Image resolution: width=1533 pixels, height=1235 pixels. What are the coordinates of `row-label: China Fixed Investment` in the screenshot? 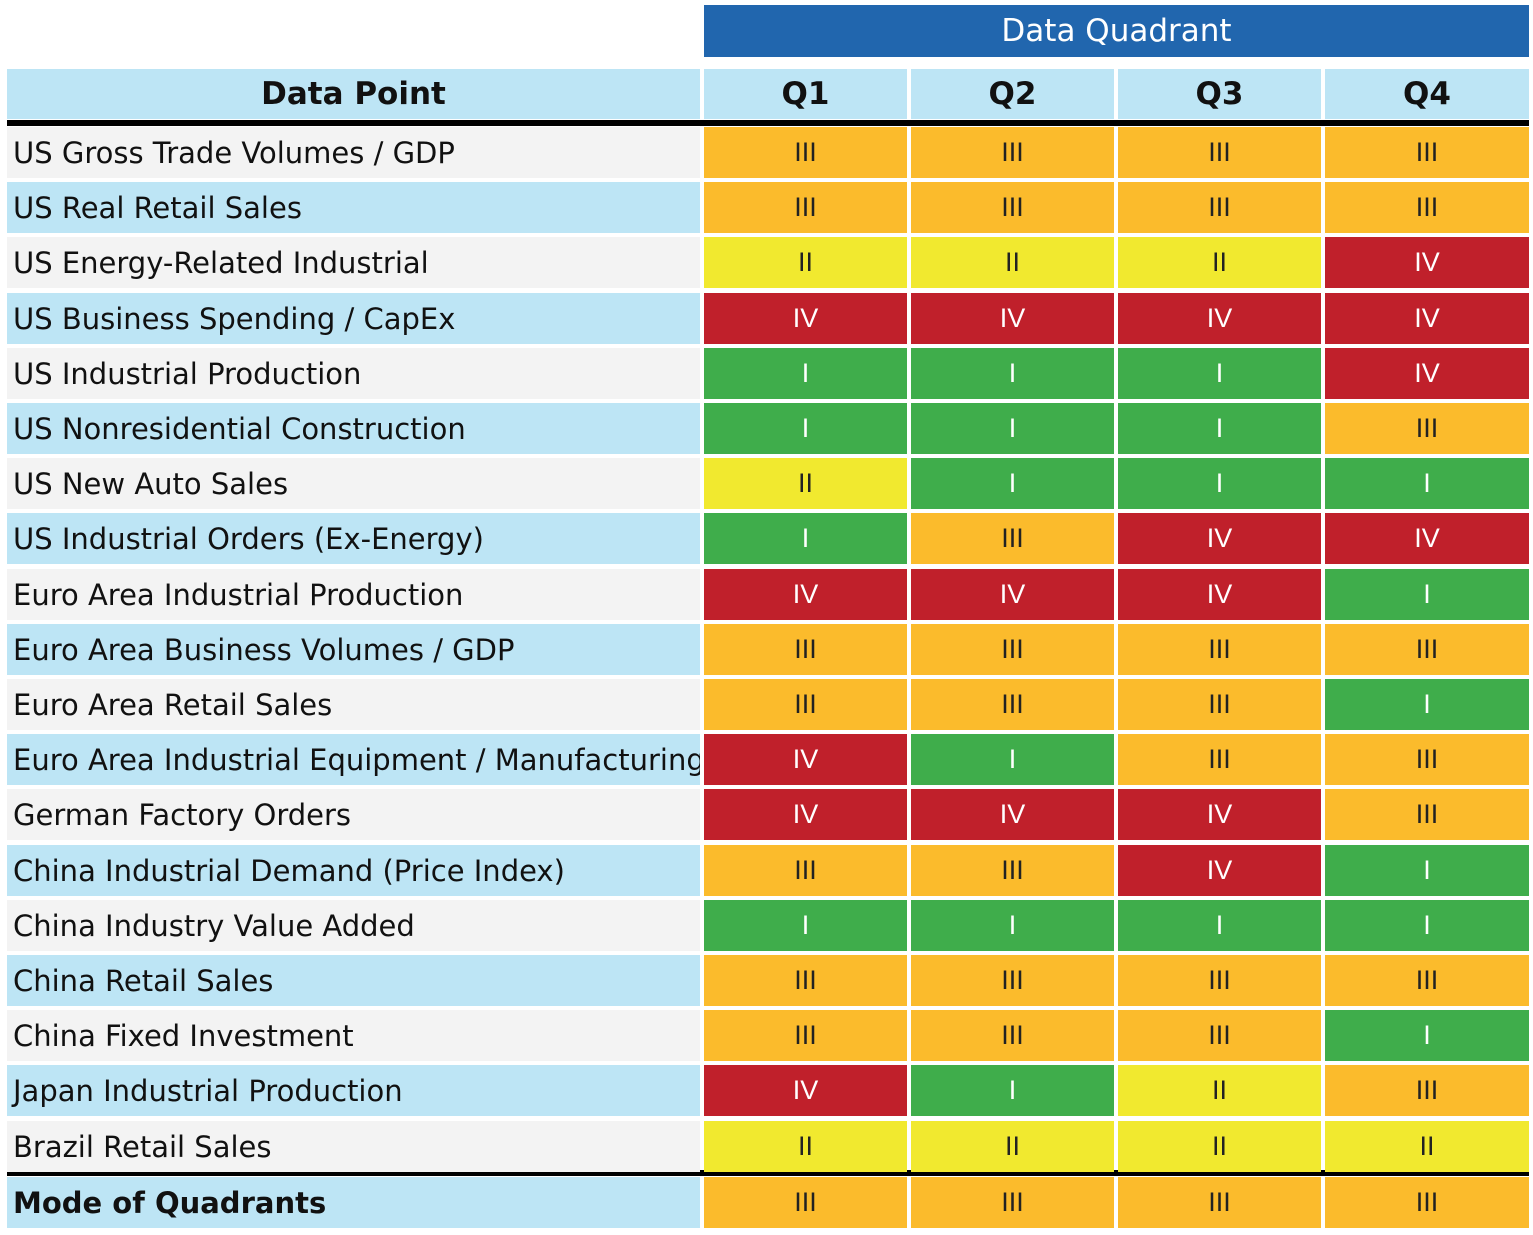 It's located at (353, 1035).